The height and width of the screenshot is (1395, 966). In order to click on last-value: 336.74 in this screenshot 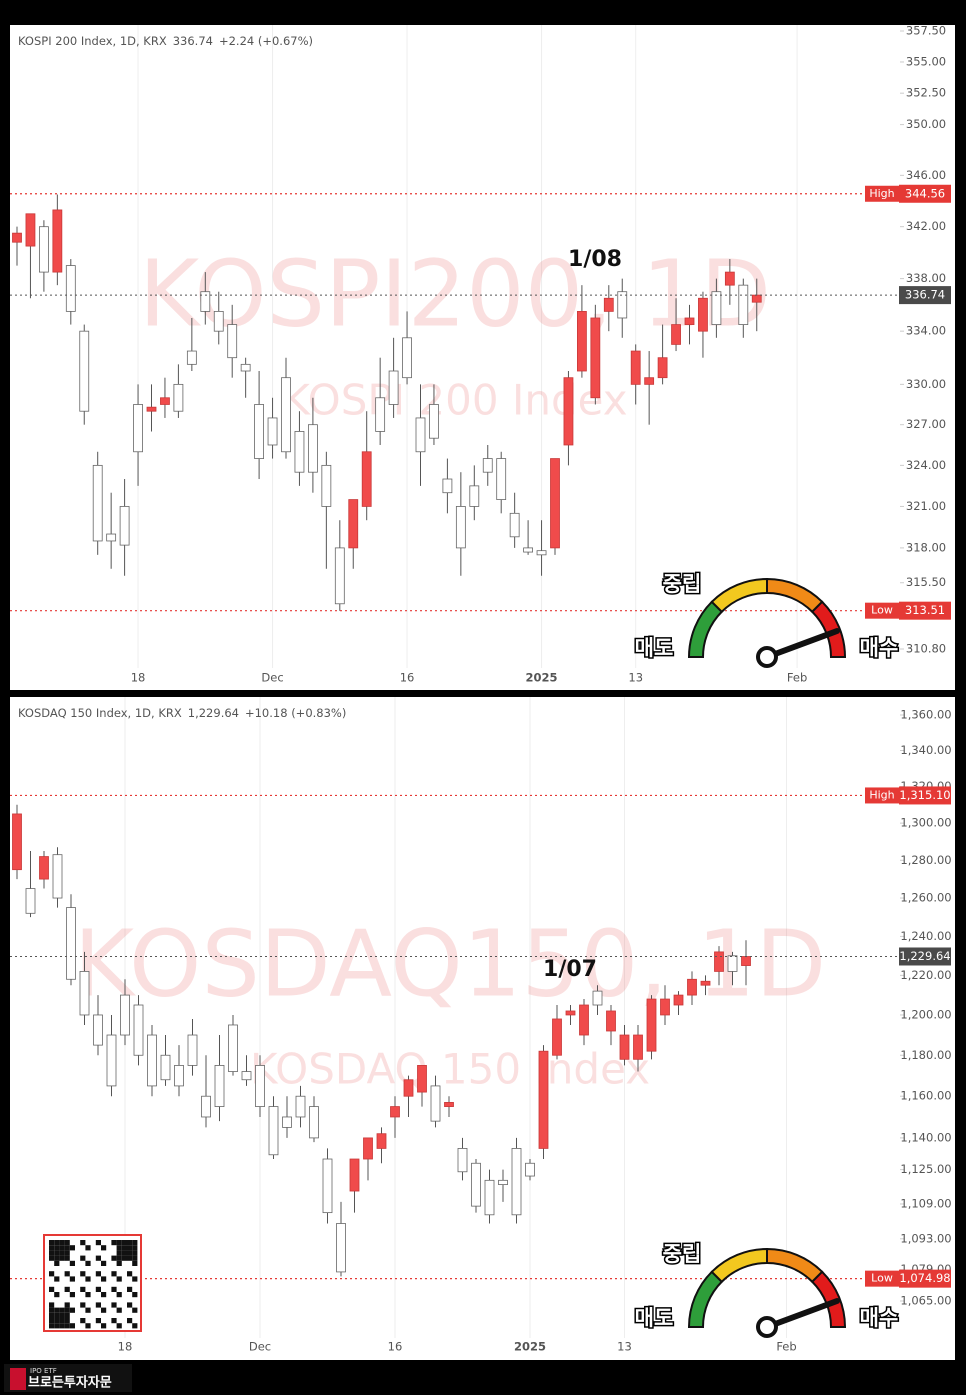, I will do `click(925, 295)`.